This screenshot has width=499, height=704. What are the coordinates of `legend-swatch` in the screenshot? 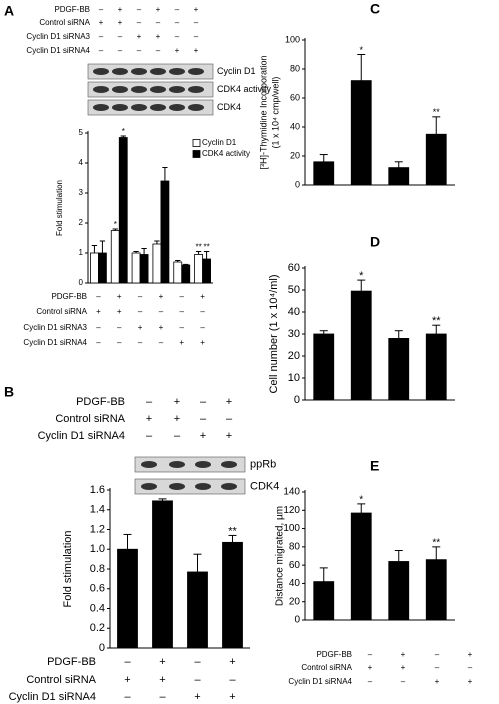 It's located at (196, 154).